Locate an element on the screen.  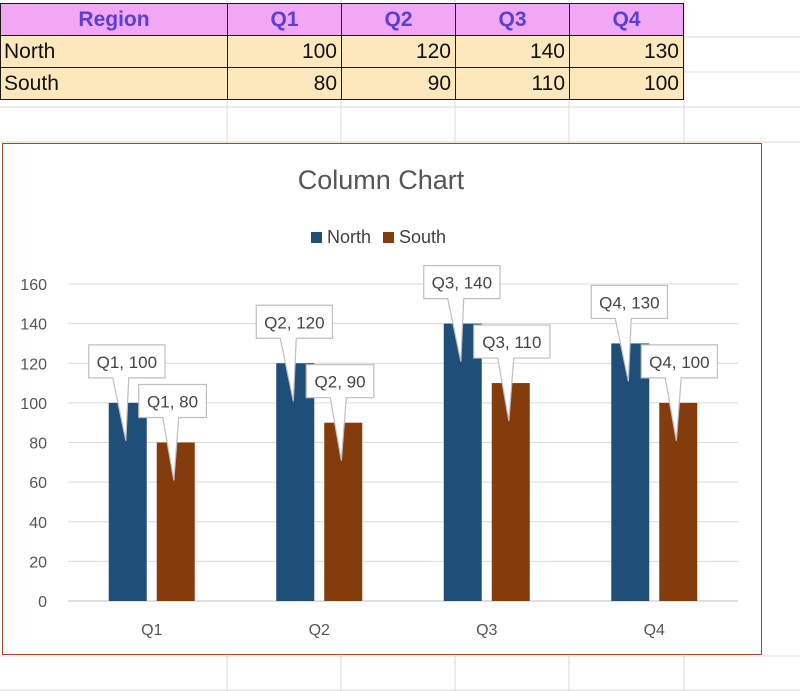
table-row: North 100 120 140 130 is located at coordinates (342, 51).